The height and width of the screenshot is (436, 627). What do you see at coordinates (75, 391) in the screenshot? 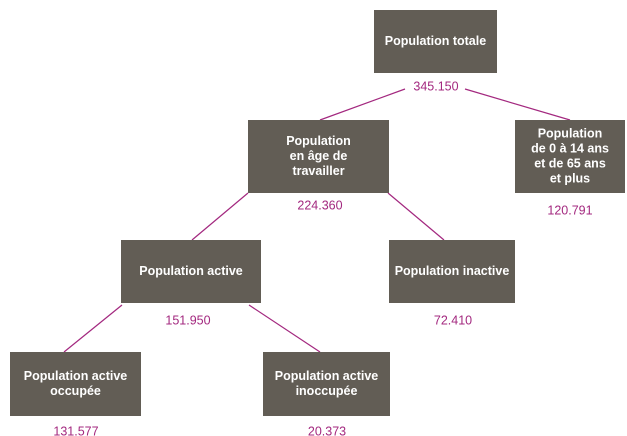
I see `node-label: occupée` at bounding box center [75, 391].